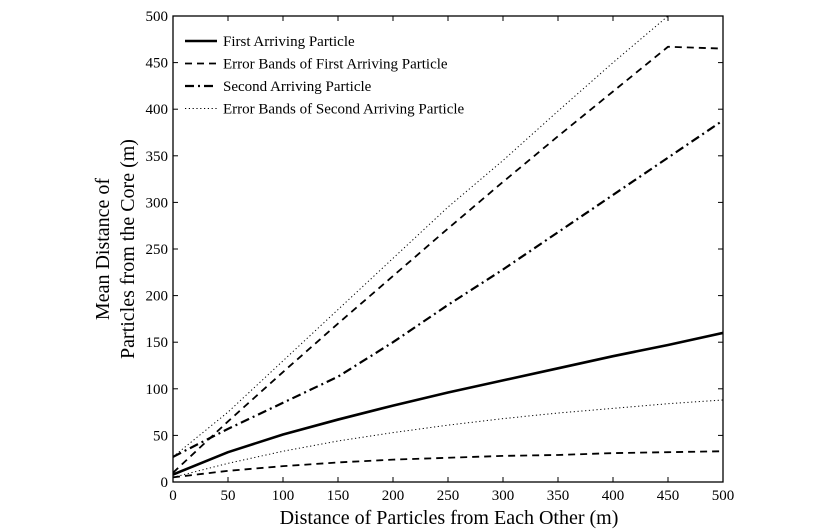 Image resolution: width=830 pixels, height=531 pixels. What do you see at coordinates (157, 390) in the screenshot?
I see `y-tick-label: 100` at bounding box center [157, 390].